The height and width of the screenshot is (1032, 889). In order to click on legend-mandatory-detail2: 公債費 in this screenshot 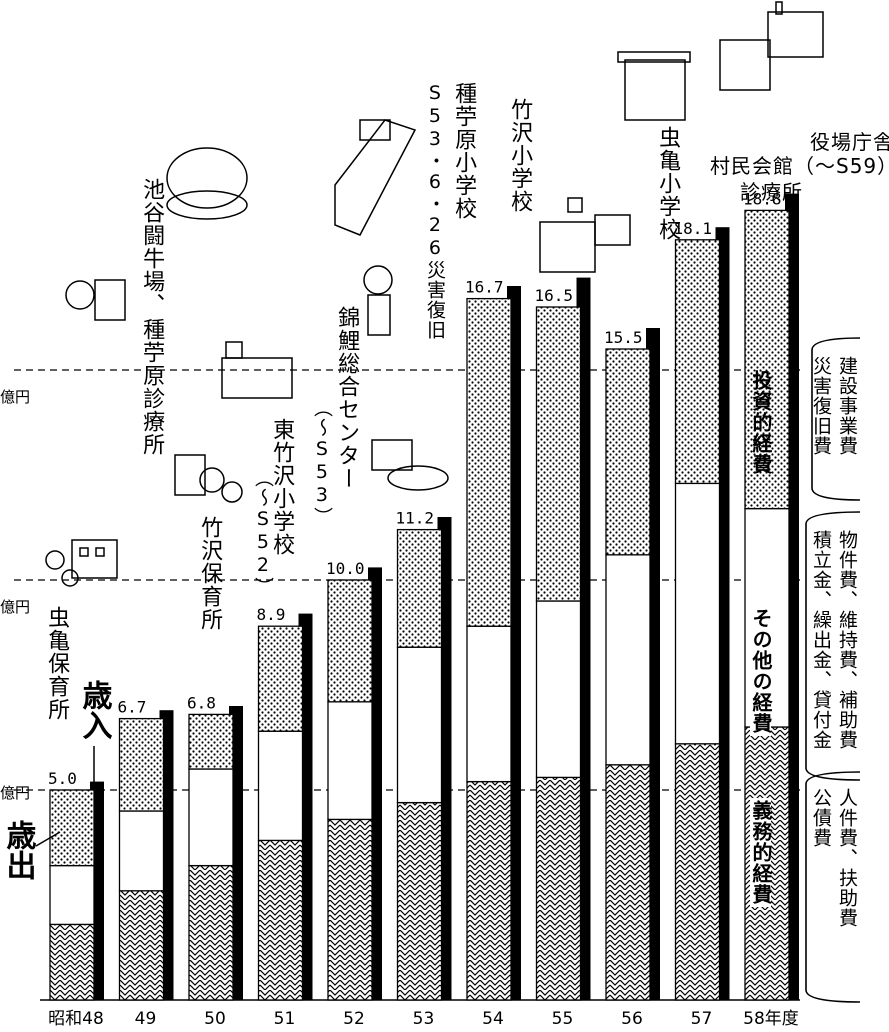, I will do `click(820, 818)`.